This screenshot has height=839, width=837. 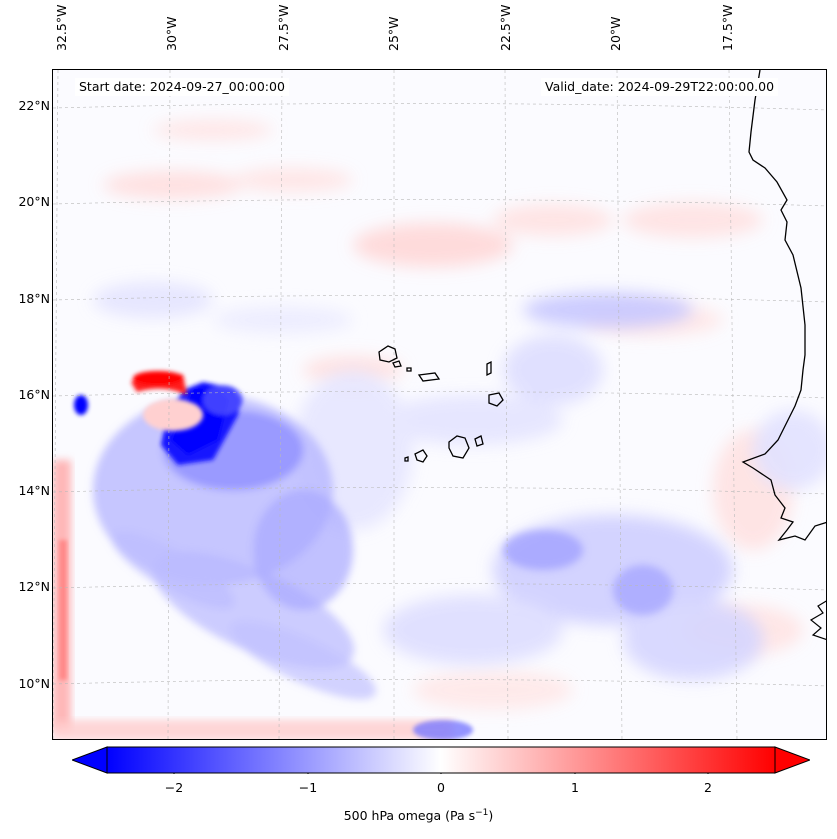 What do you see at coordinates (90, 760) in the screenshot?
I see `colorbar-low-extend` at bounding box center [90, 760].